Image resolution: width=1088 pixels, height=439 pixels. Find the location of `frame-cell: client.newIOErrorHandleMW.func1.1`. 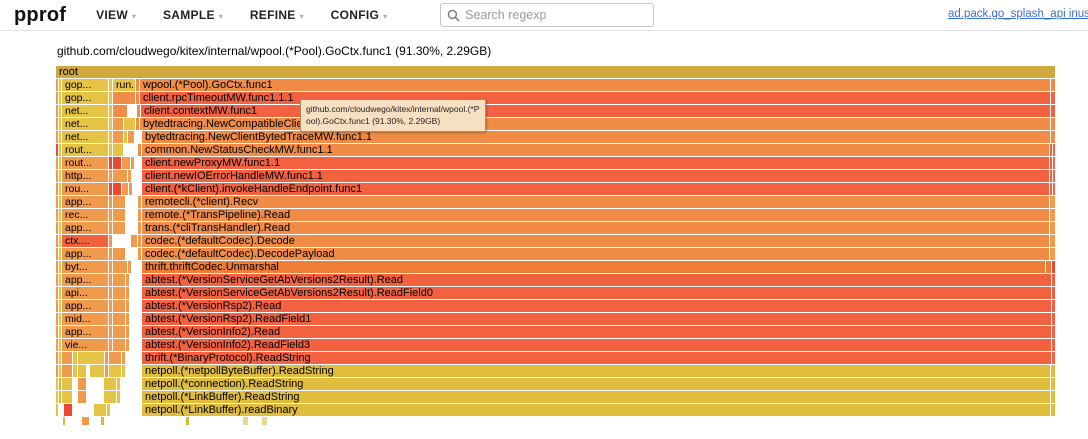

frame-cell: client.newIOErrorHandleMW.func1.1 is located at coordinates (595, 176).